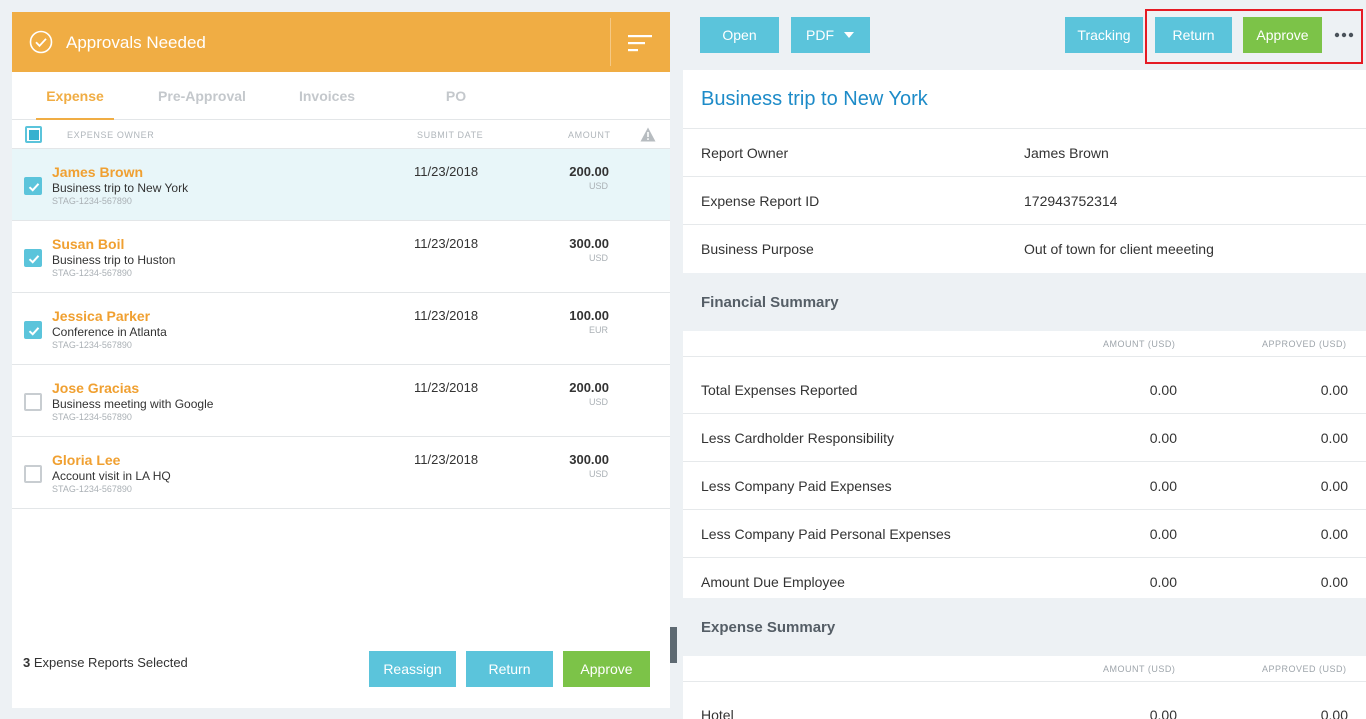 The image size is (1366, 719). Describe the element at coordinates (640, 43) in the screenshot. I see `sort-filter-icon` at that location.